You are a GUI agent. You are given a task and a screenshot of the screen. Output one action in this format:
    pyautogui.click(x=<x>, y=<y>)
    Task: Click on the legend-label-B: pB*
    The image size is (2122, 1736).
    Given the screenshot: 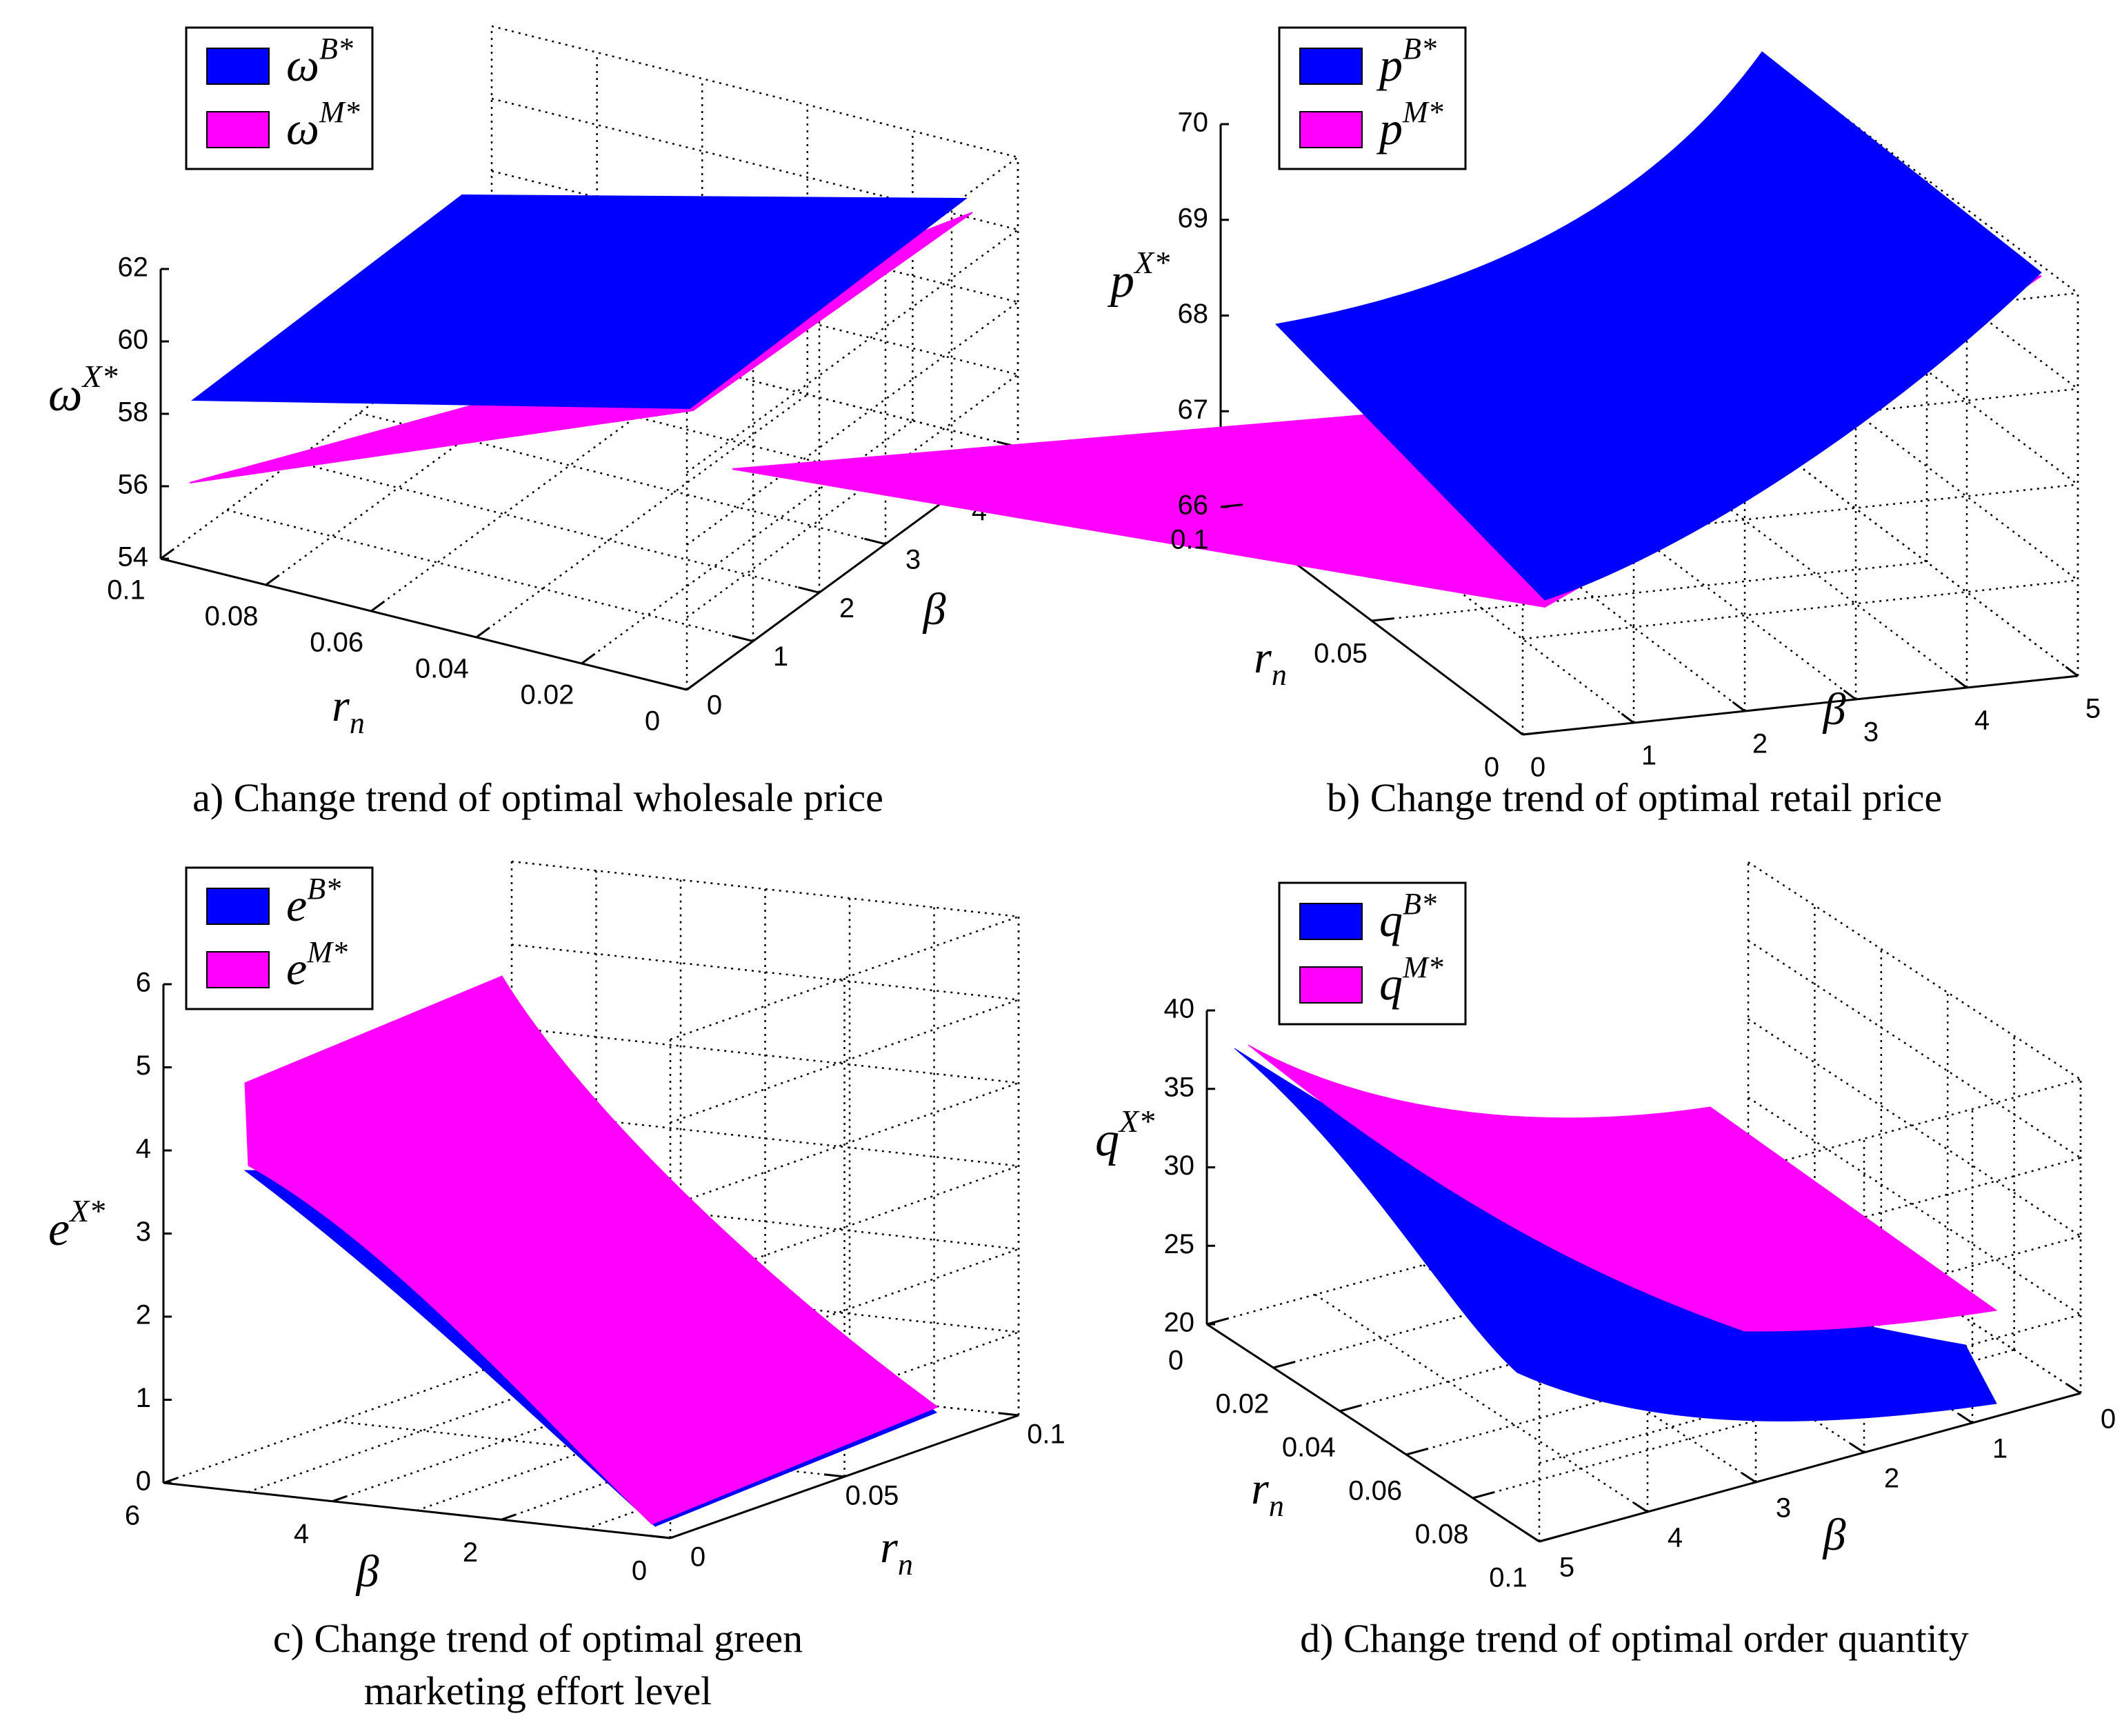 What is the action you would take?
    pyautogui.click(x=1407, y=62)
    